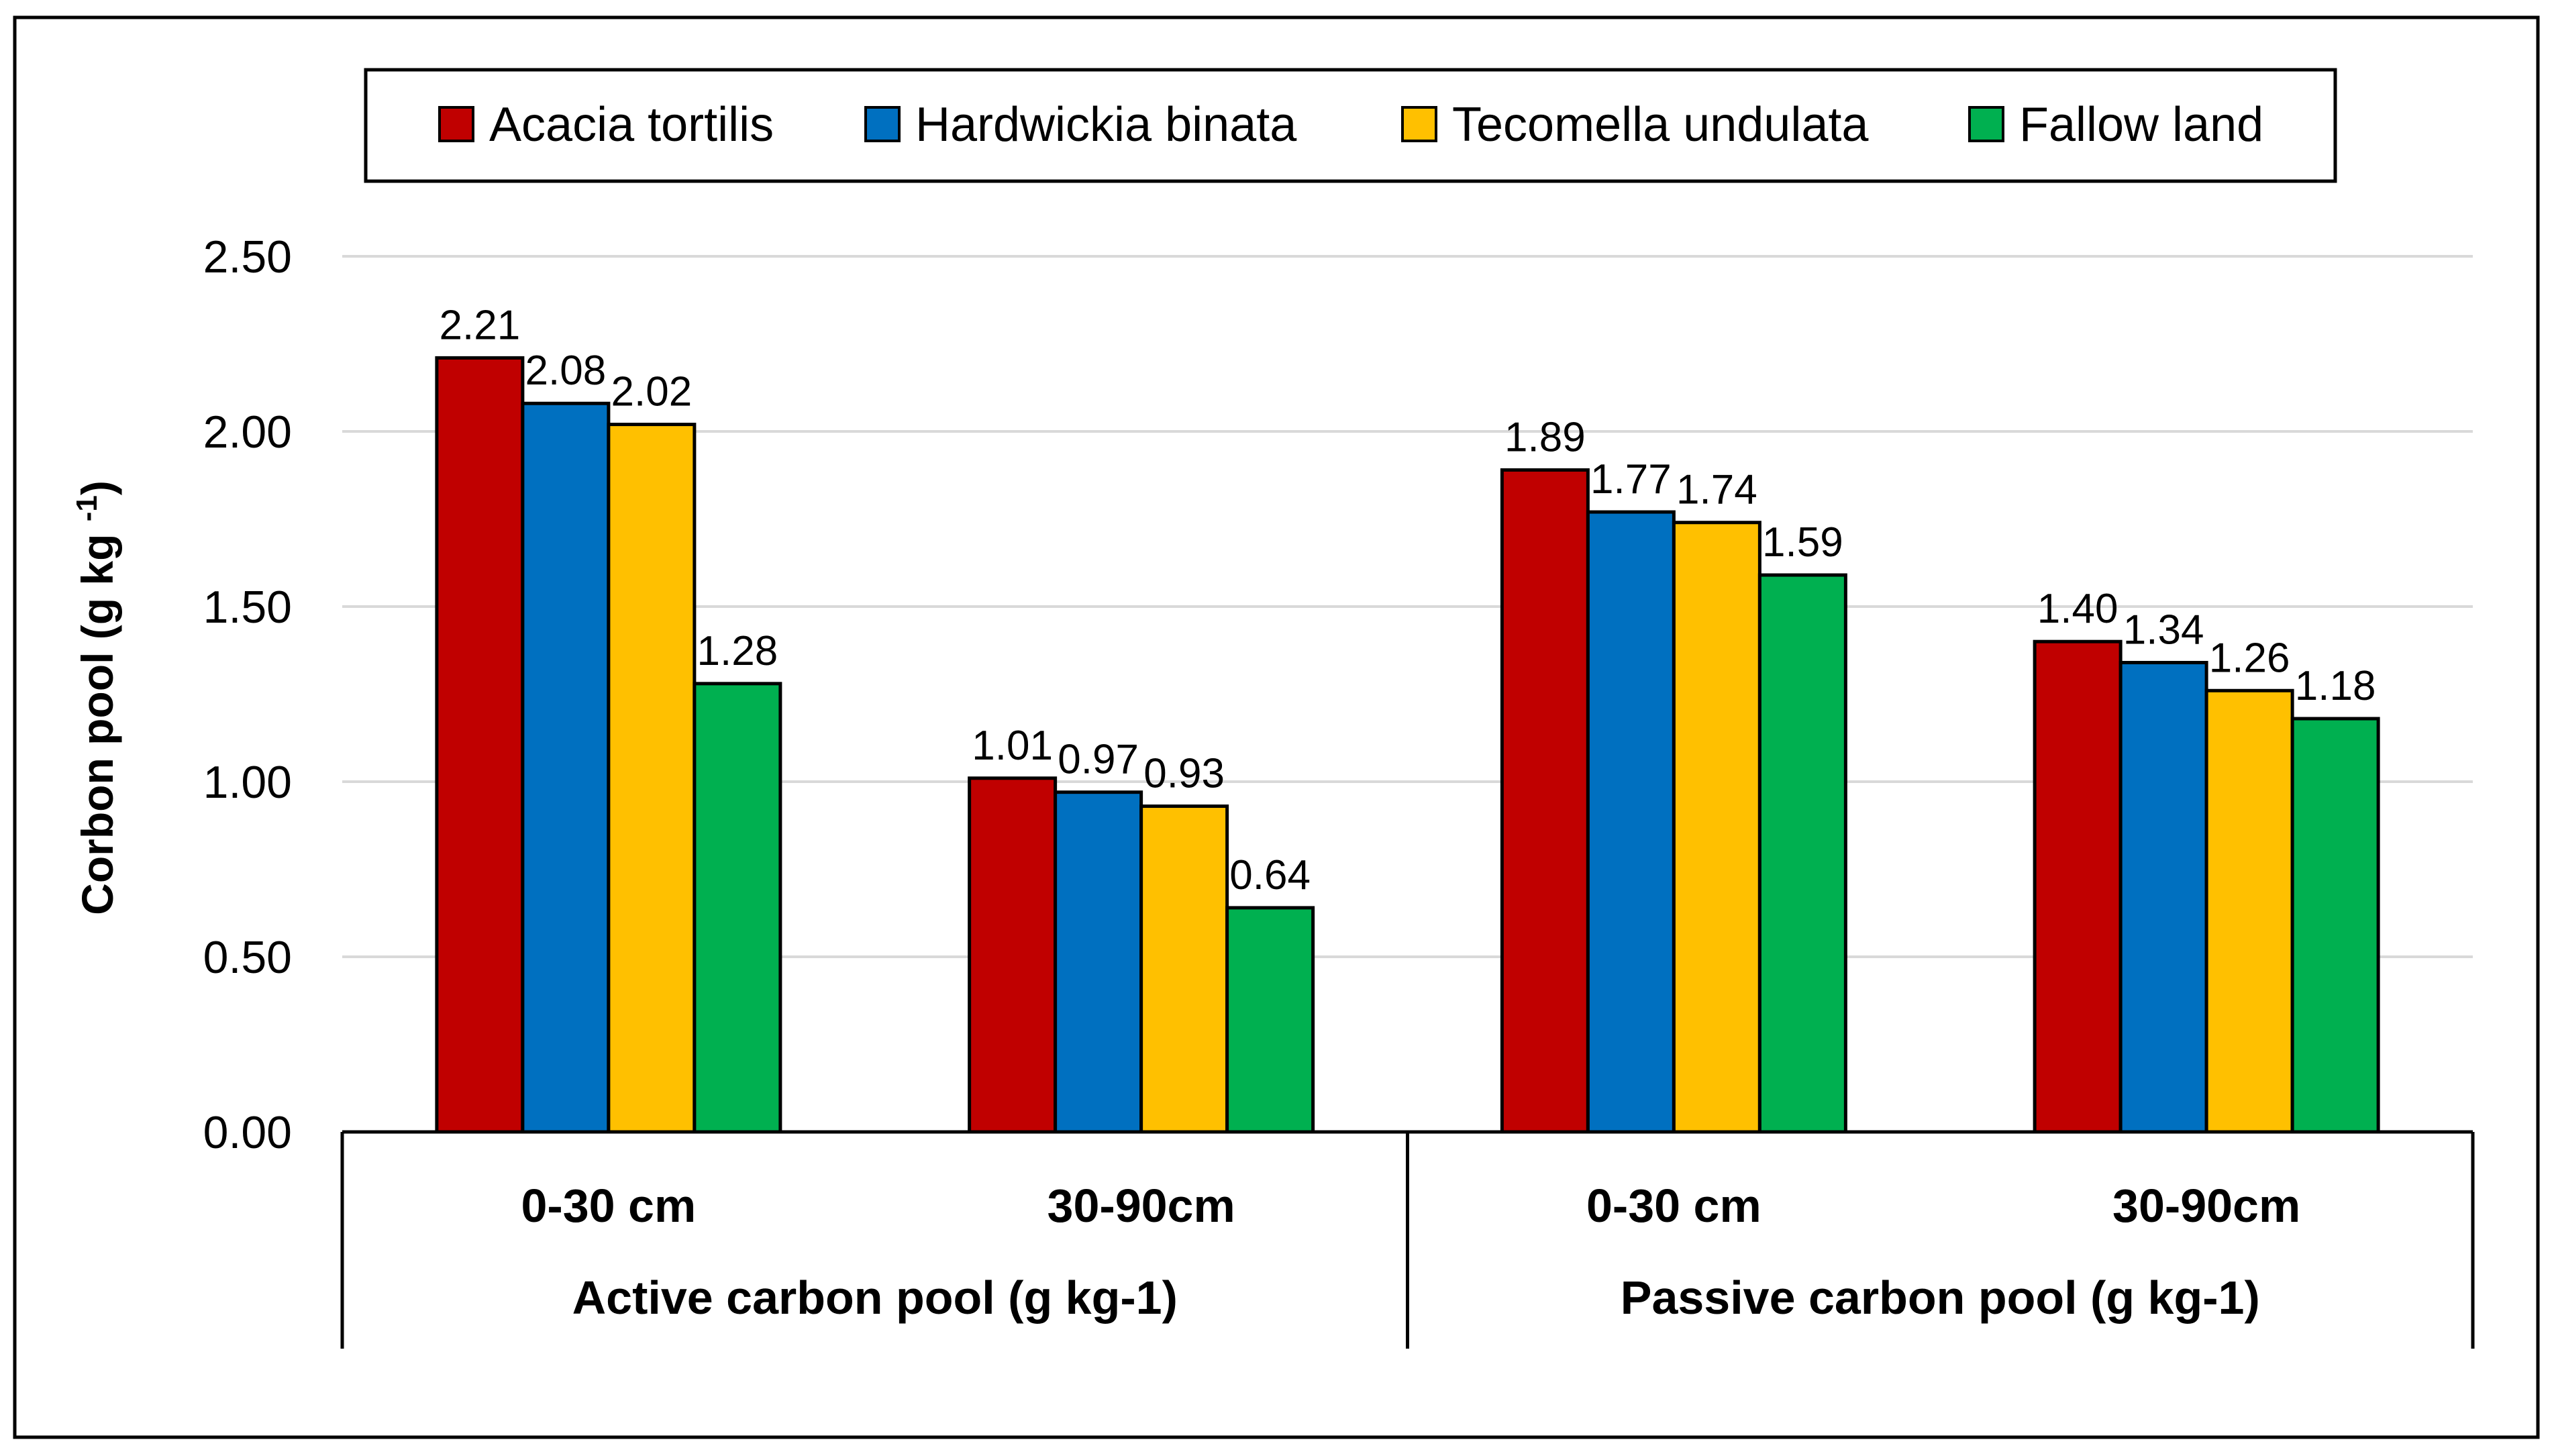 The image size is (2554, 1456). What do you see at coordinates (737, 651) in the screenshot?
I see `data-label: 1.28` at bounding box center [737, 651].